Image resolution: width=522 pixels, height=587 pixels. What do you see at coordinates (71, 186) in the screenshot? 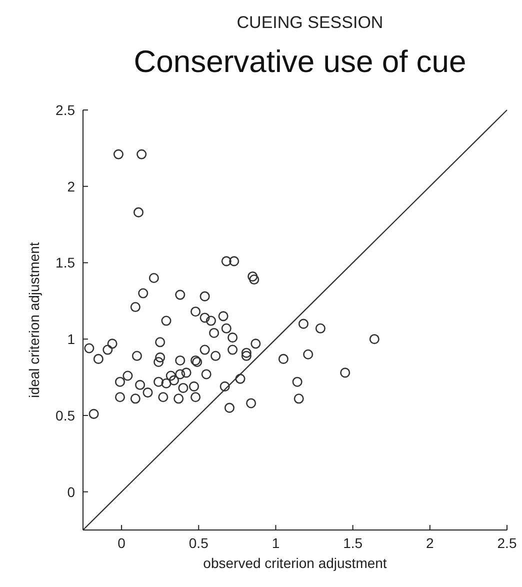
I see `y-tick-label: 2` at bounding box center [71, 186].